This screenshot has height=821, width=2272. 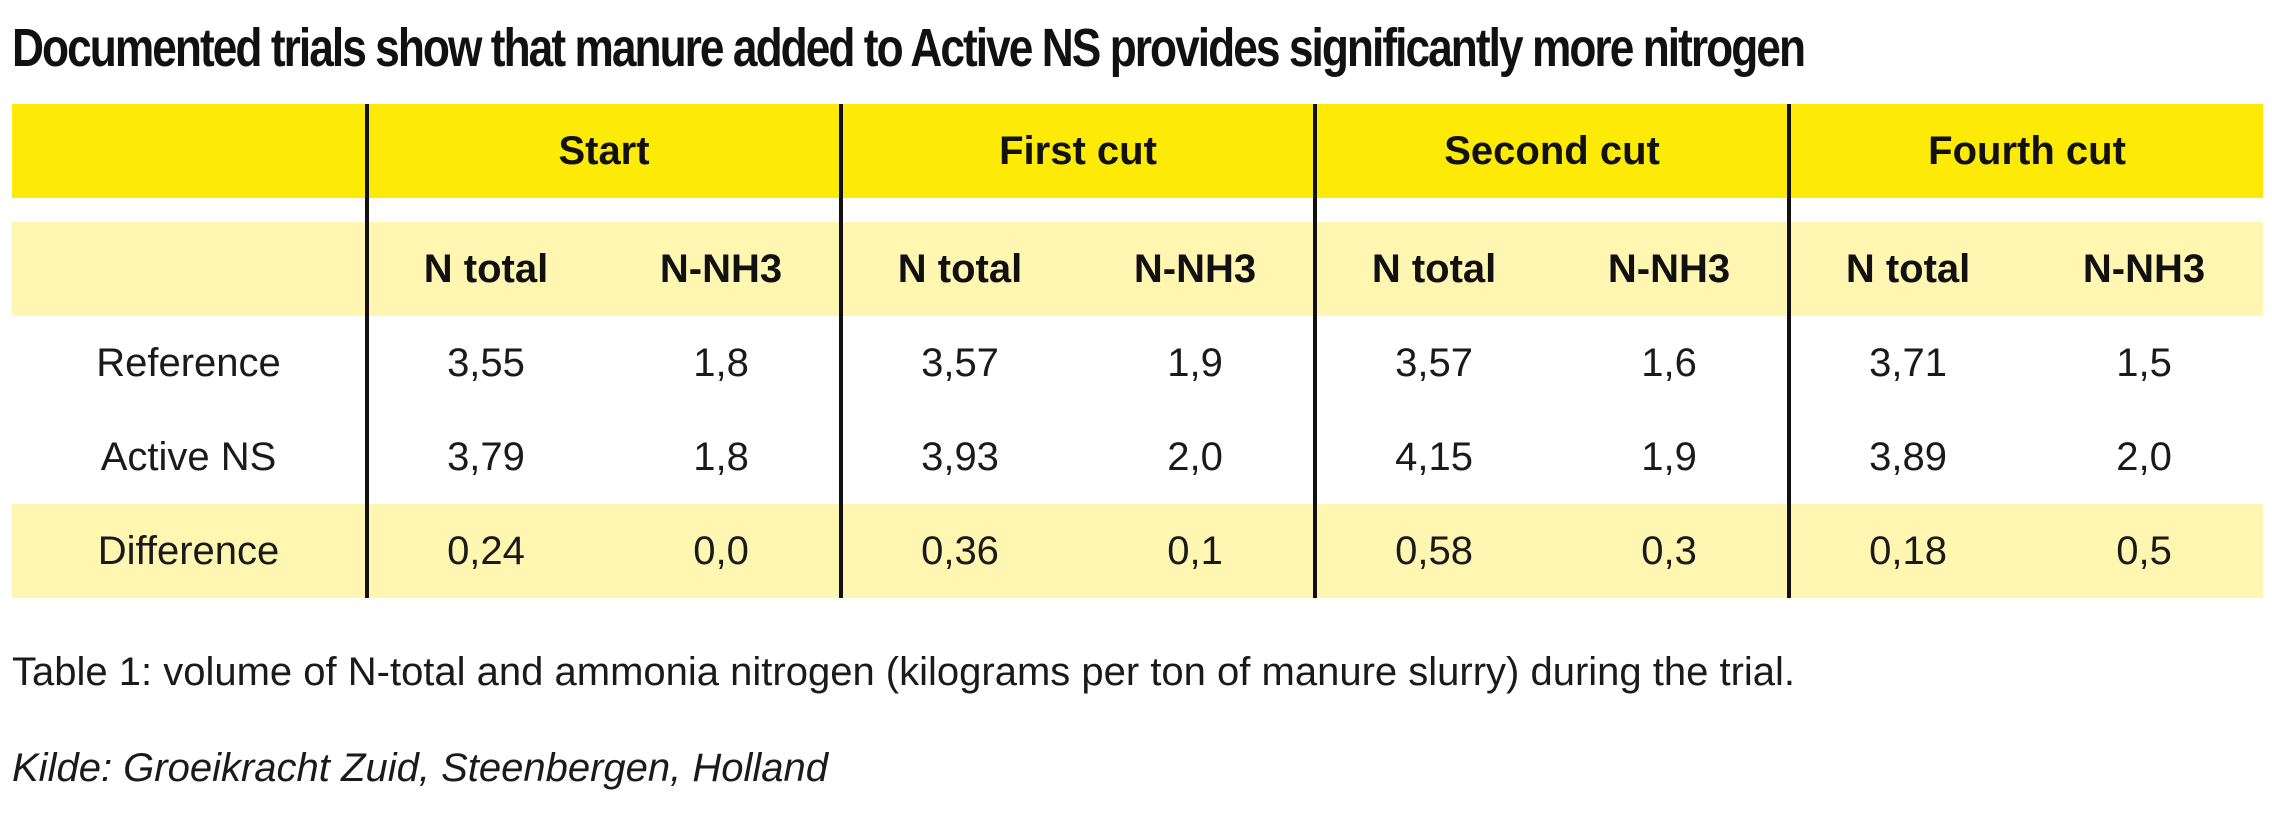 I want to click on table-cell: 3,71, so click(x=1906, y=363).